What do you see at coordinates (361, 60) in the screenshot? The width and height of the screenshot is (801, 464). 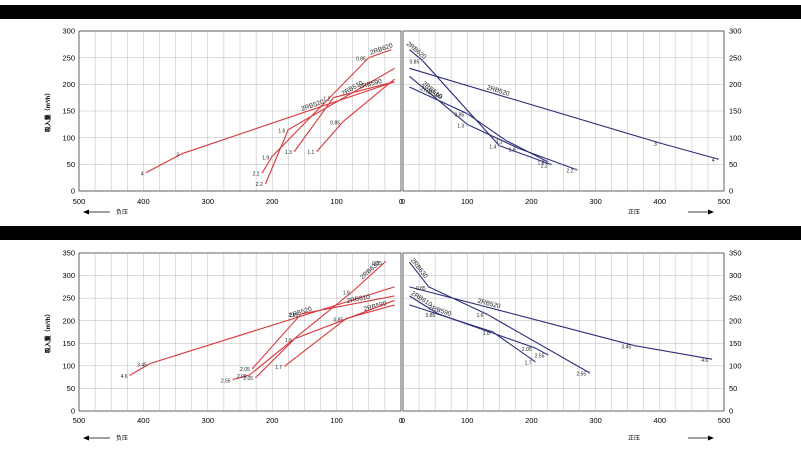 I see `chart1-vacuum-point-label: 0.85` at bounding box center [361, 60].